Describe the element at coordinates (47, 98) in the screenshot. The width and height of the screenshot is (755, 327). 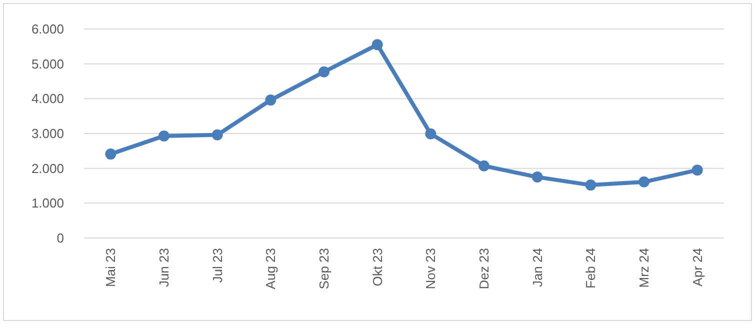
I see `y-tick-label: 4.000` at that location.